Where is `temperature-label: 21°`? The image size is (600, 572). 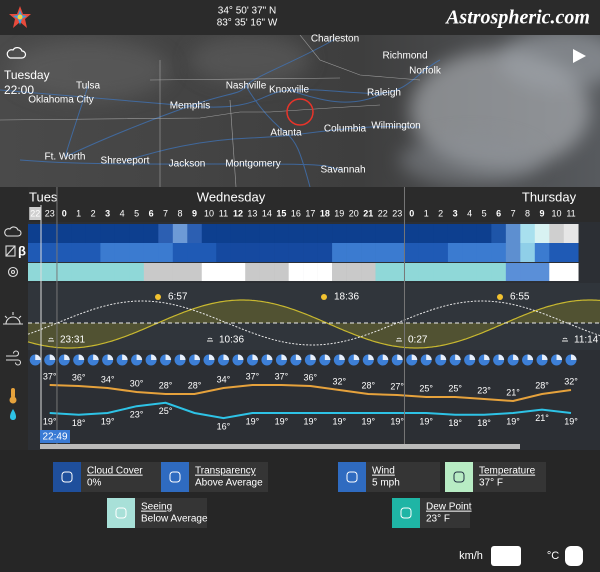
temperature-label: 21° is located at coordinates (513, 392).